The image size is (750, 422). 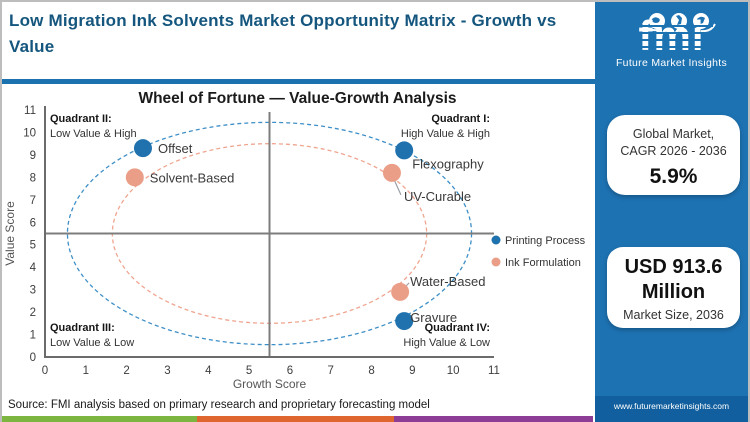 What do you see at coordinates (404, 150) in the screenshot?
I see `data-point-flexography` at bounding box center [404, 150].